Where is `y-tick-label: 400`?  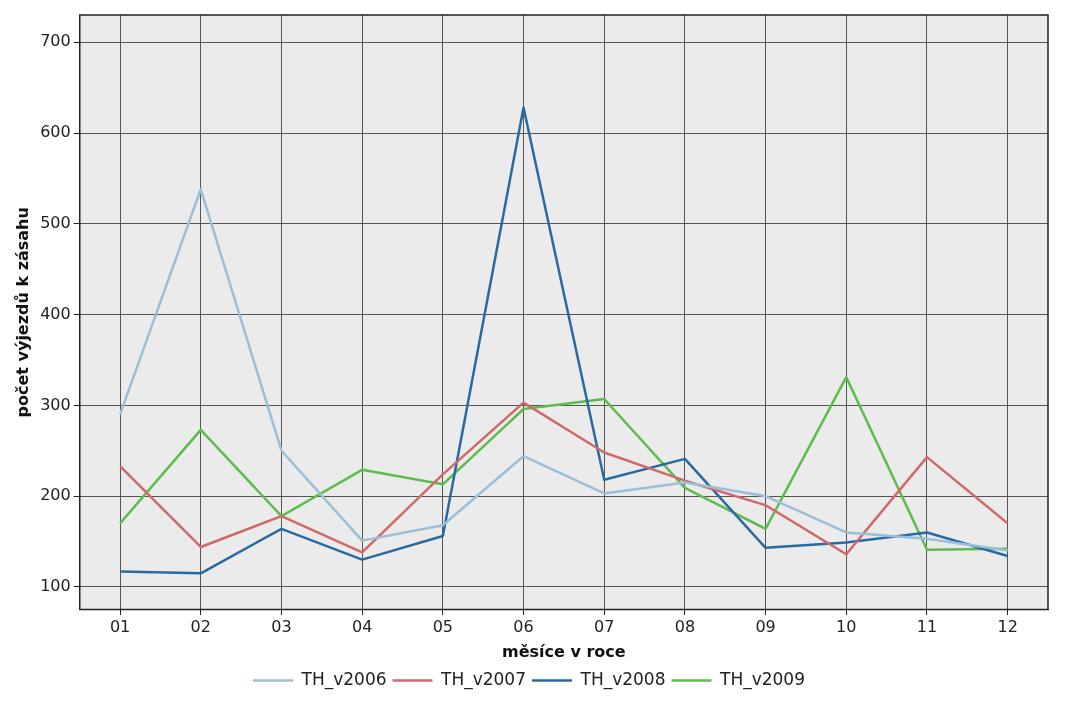
y-tick-label: 400 is located at coordinates (55, 313).